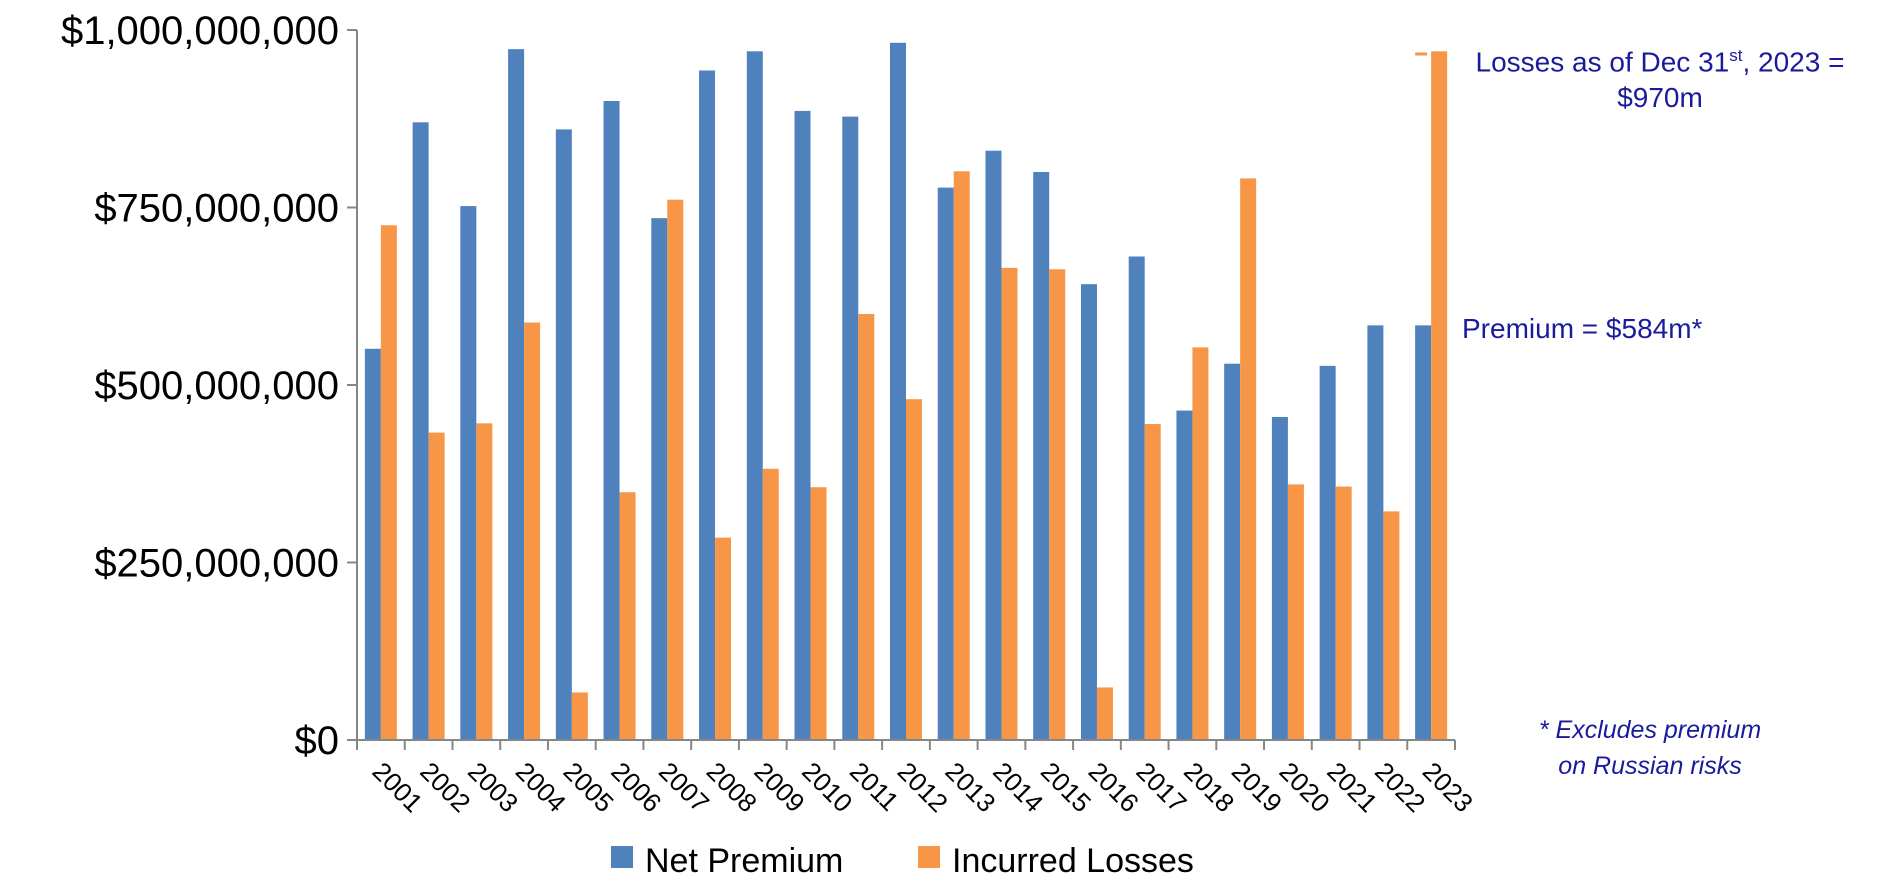  I want to click on y-tick-label: $500,000,000, so click(216, 386).